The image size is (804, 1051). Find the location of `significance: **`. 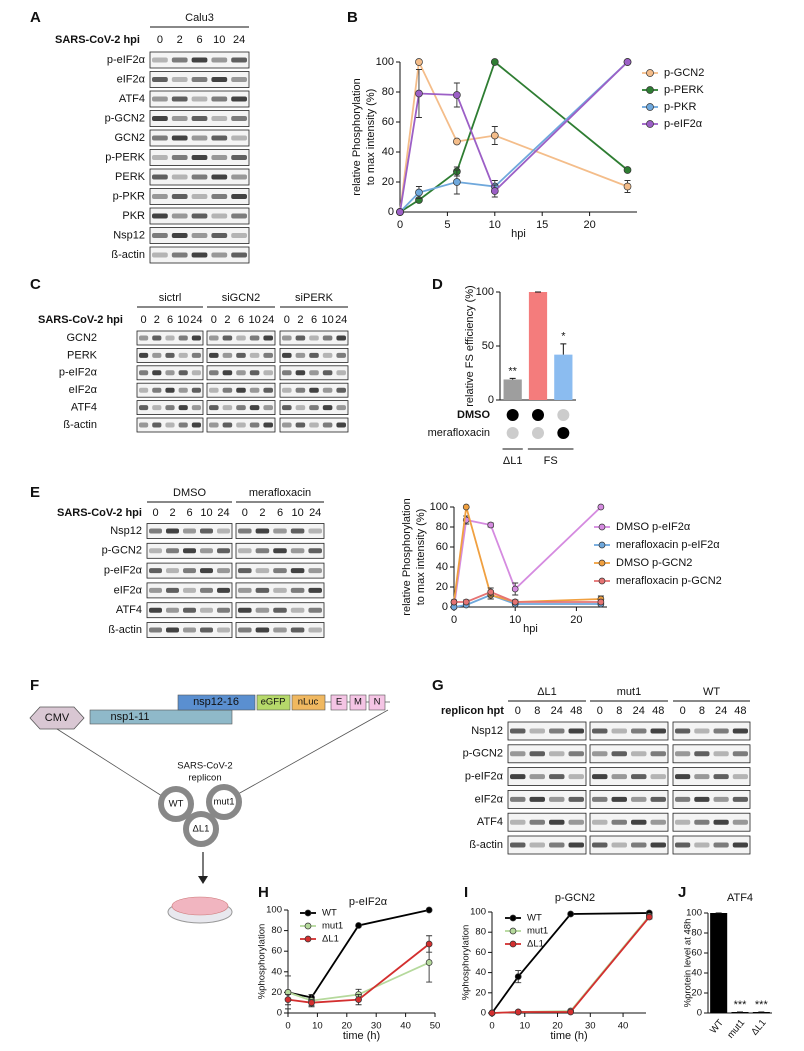

significance: ** is located at coordinates (512, 371).